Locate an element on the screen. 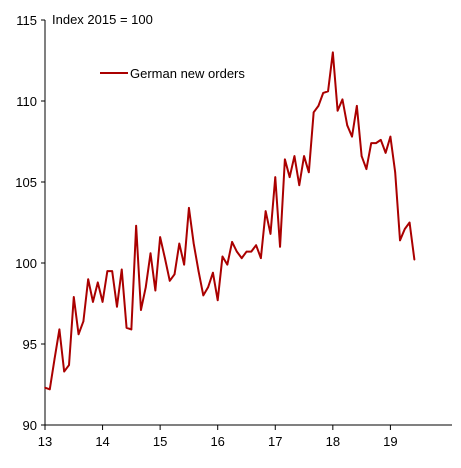  y-tick-label: 105 is located at coordinates (26, 182).